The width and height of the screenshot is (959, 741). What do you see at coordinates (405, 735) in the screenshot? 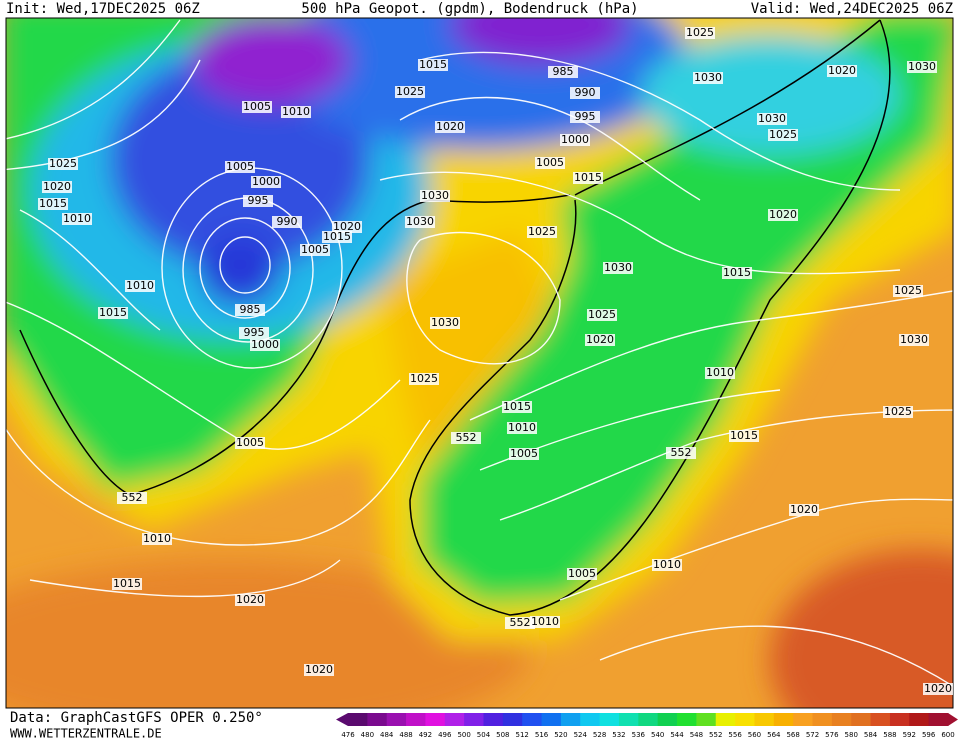
I see `colorbar-label: 488` at bounding box center [405, 735].